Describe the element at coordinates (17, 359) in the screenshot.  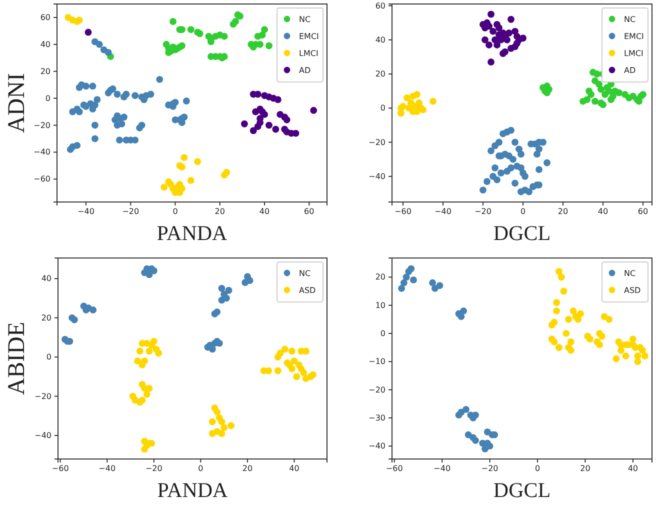
I see `y-axis-title: ABIDE` at that location.